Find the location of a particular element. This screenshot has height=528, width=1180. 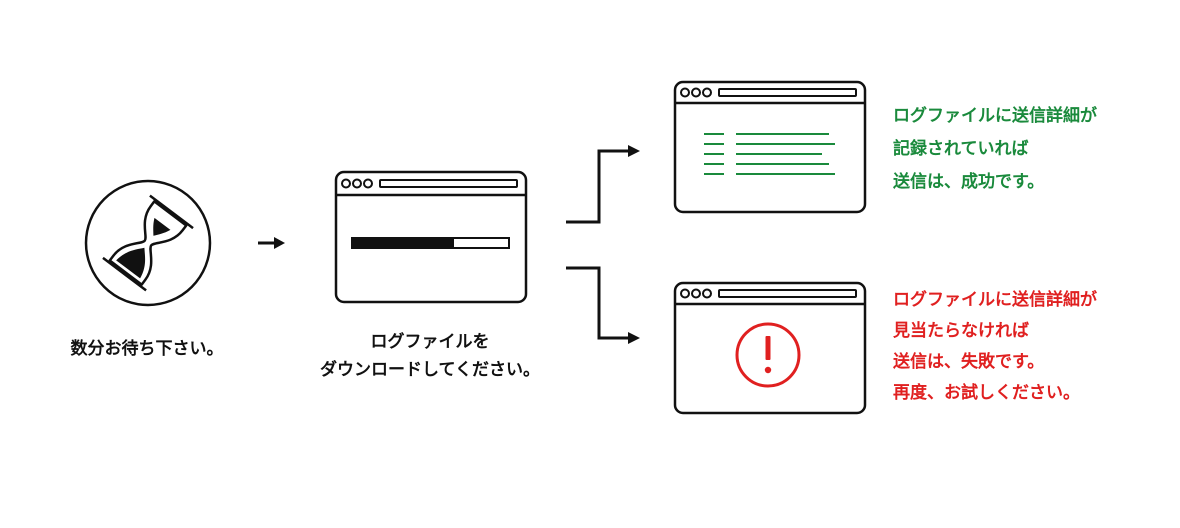

wait-caption-text: 数分お待ち下さい。 is located at coordinates (147, 349).